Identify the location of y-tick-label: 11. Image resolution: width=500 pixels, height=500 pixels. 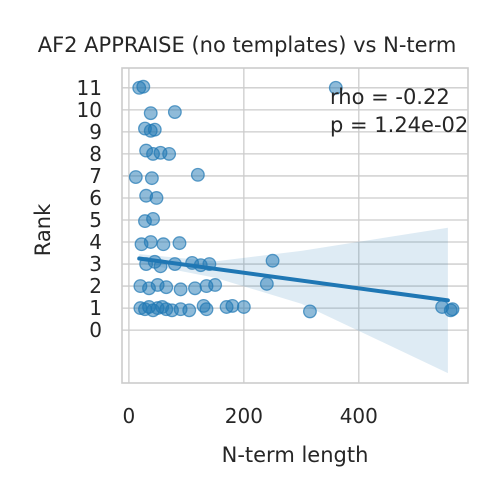
(89, 88).